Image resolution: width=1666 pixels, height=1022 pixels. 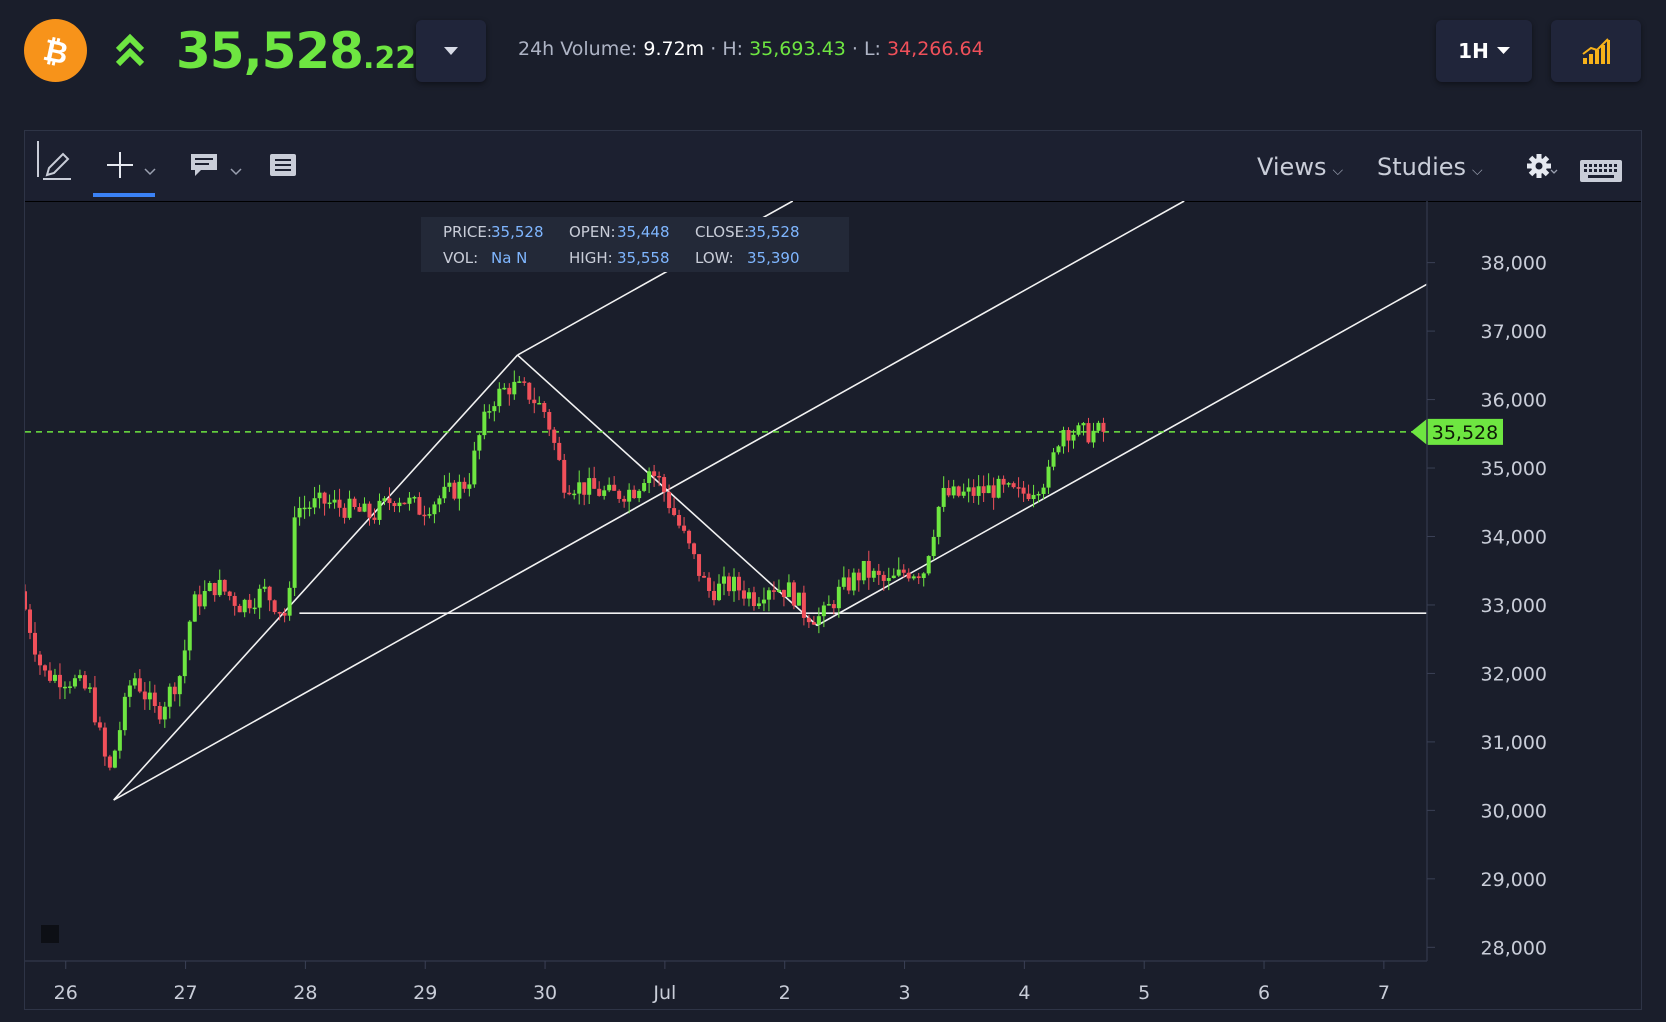 I want to click on x-tick-label: 26, so click(x=66, y=993).